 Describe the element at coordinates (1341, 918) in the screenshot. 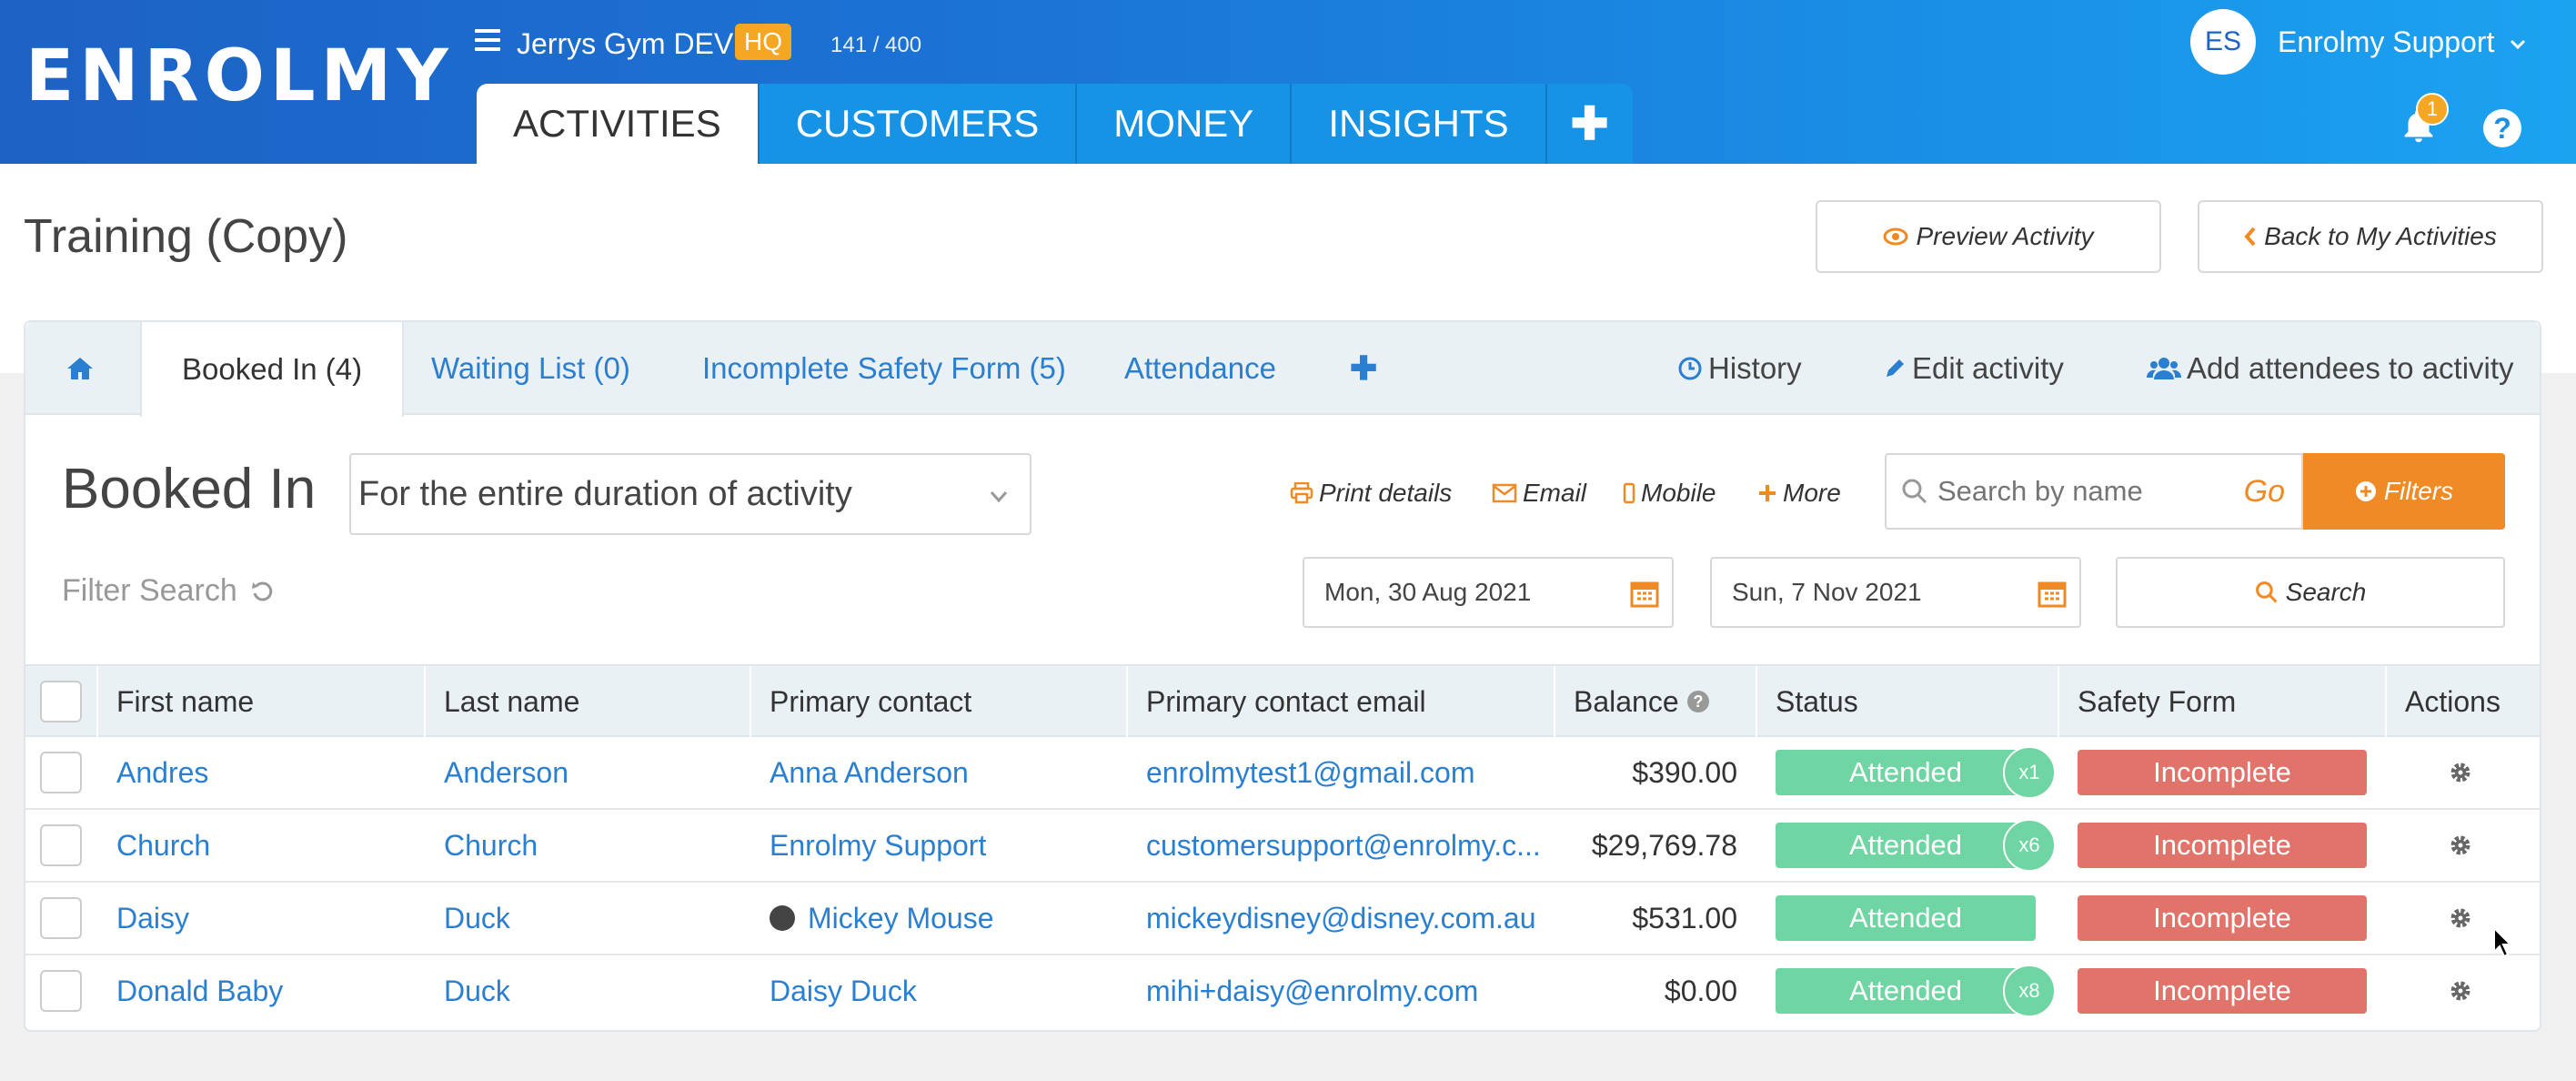

I see `email-link: mickeydisney@disney.com.au` at that location.